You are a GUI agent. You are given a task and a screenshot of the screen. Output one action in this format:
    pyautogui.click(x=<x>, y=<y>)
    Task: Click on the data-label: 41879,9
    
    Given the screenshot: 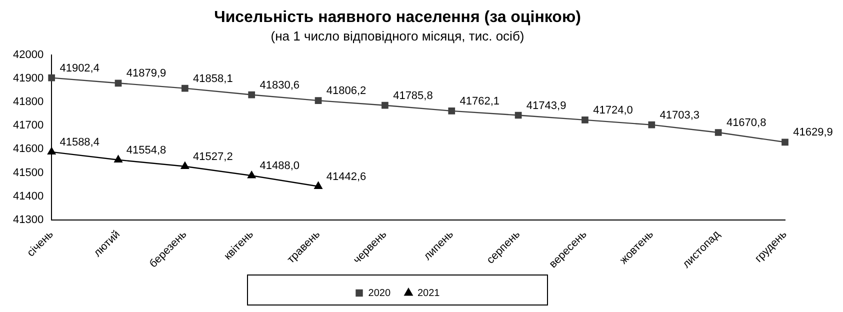 What is the action you would take?
    pyautogui.click(x=146, y=74)
    